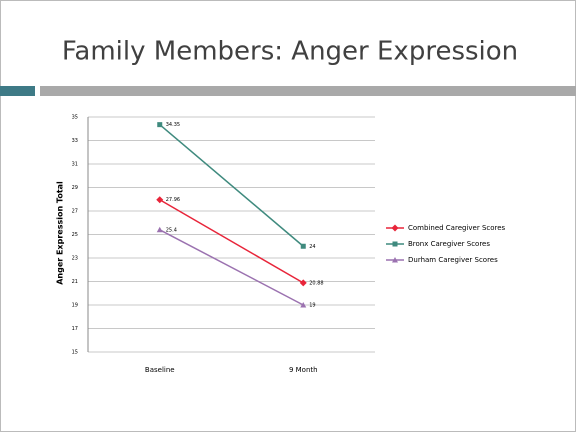 The height and width of the screenshot is (432, 576). Describe the element at coordinates (75, 118) in the screenshot. I see `y-tick-label: 35` at that location.